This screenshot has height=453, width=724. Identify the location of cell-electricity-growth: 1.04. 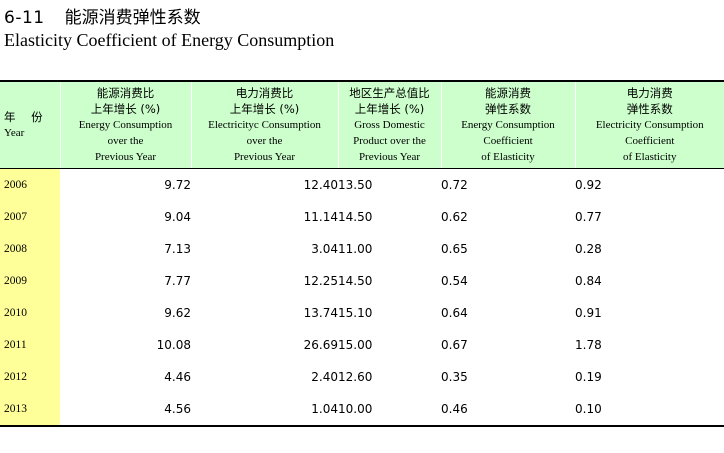
(264, 410).